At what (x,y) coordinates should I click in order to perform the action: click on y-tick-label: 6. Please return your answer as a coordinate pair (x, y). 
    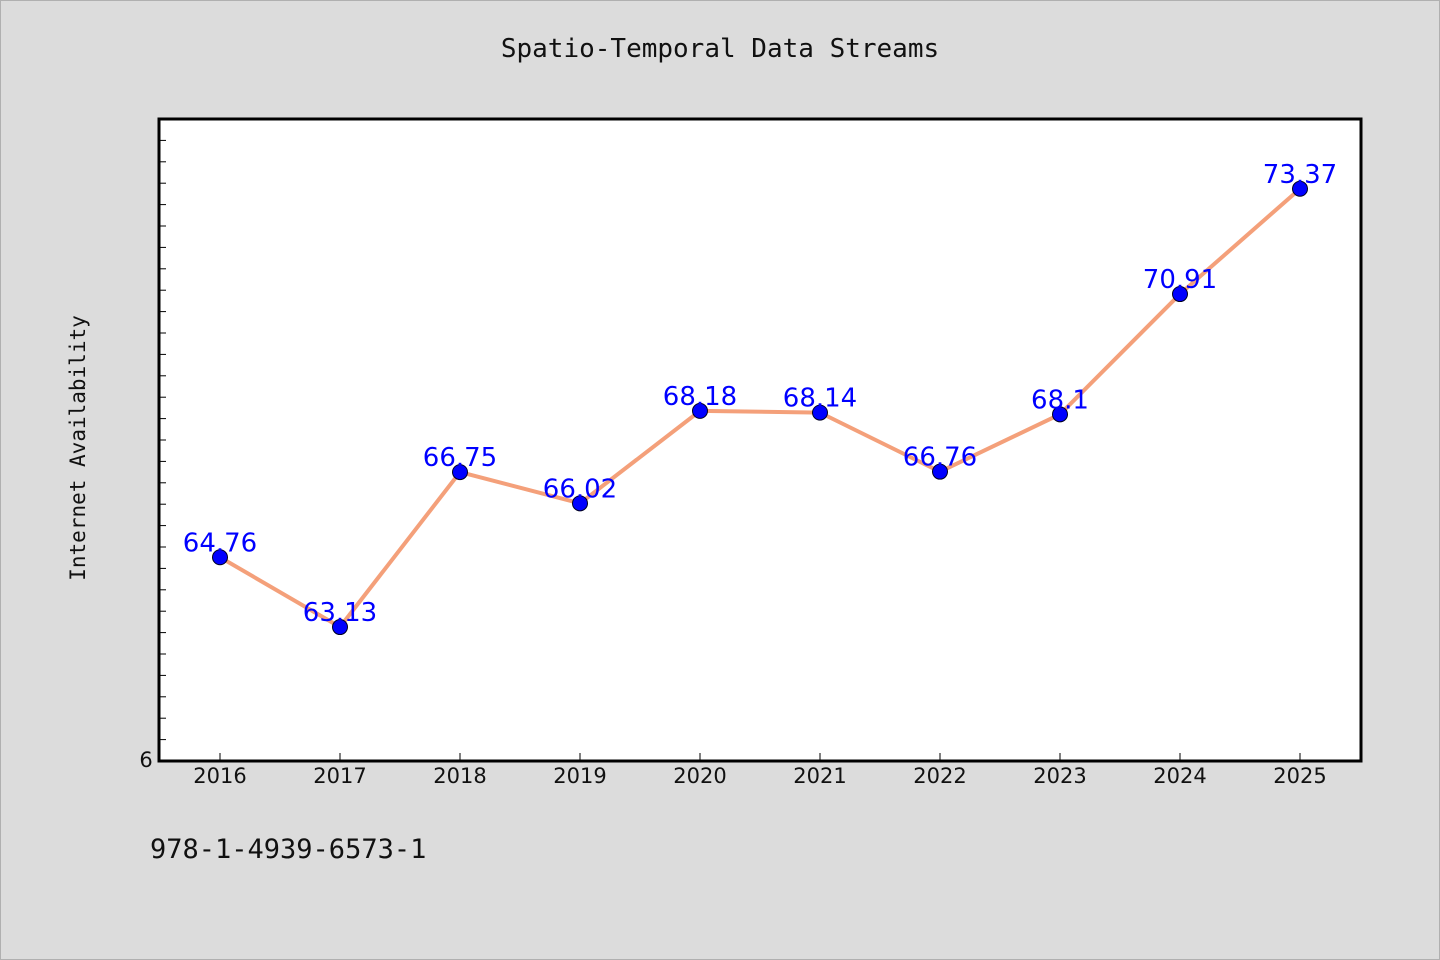
    Looking at the image, I should click on (145, 760).